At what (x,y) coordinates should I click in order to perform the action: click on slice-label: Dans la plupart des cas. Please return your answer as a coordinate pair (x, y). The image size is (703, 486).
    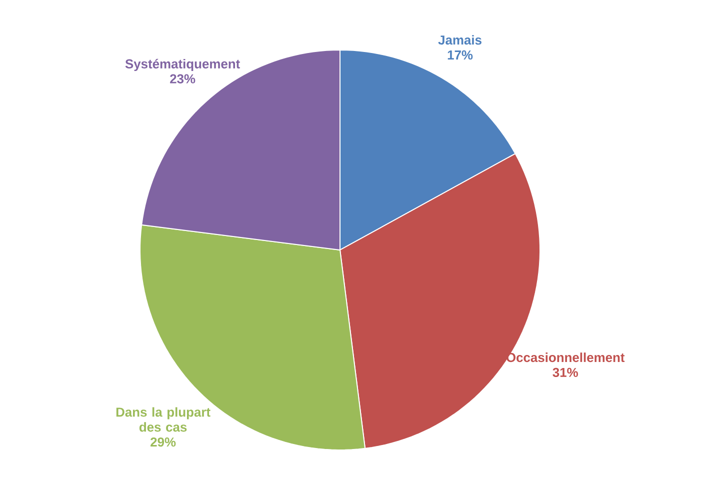
    Looking at the image, I should click on (163, 419).